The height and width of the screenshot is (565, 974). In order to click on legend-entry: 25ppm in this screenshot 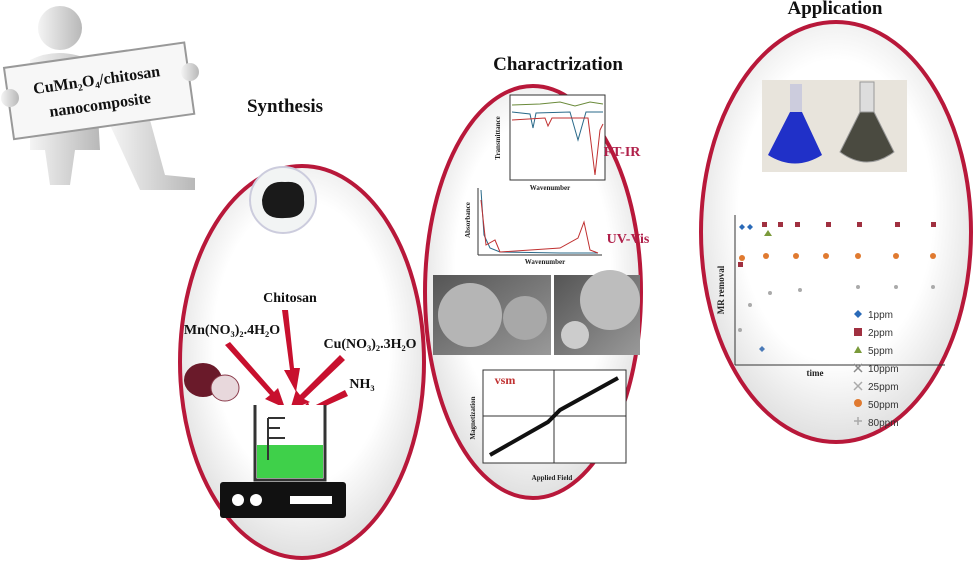, I will do `click(883, 387)`.